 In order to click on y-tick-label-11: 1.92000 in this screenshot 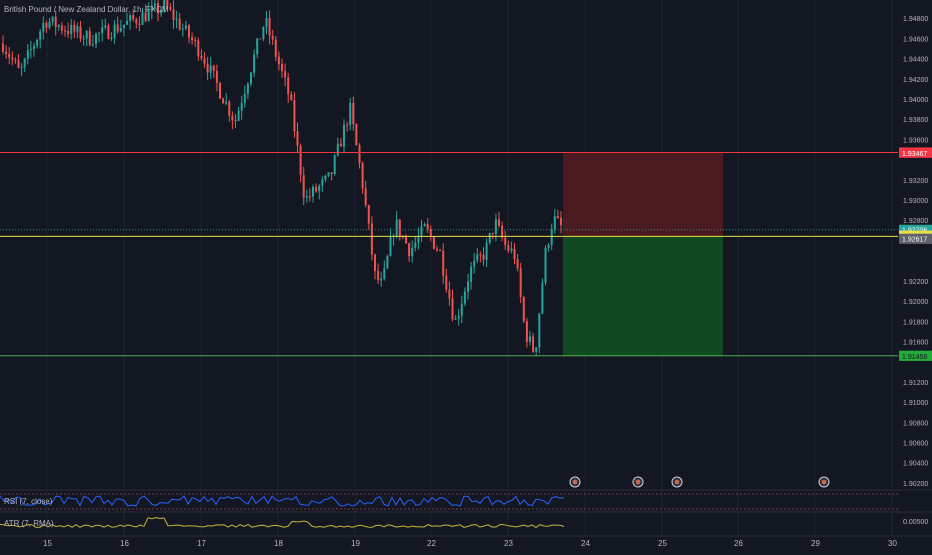, I will do `click(915, 302)`.